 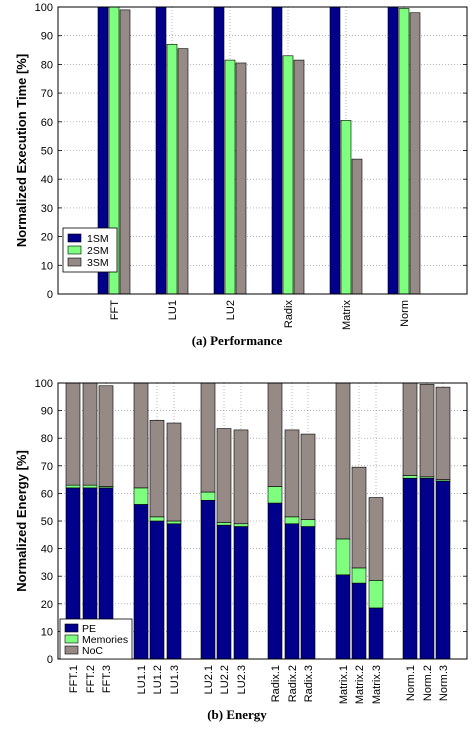 I want to click on chart-caption: (a) Performance, so click(x=237, y=340).